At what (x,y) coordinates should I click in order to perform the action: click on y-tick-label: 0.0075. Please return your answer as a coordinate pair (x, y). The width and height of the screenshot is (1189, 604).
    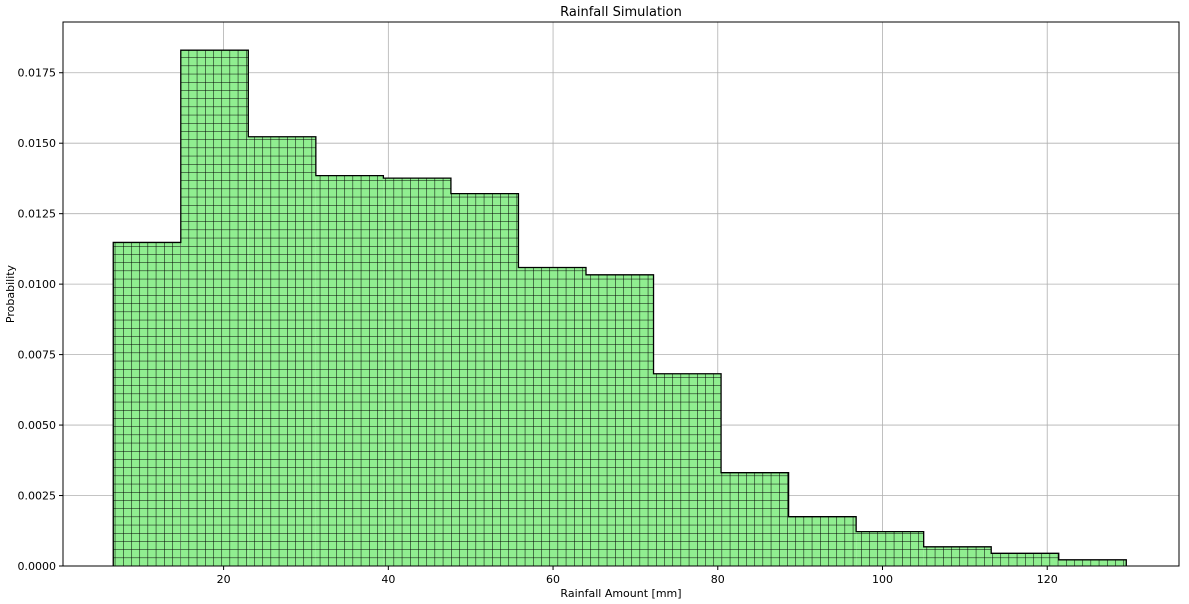
    Looking at the image, I should click on (37, 355).